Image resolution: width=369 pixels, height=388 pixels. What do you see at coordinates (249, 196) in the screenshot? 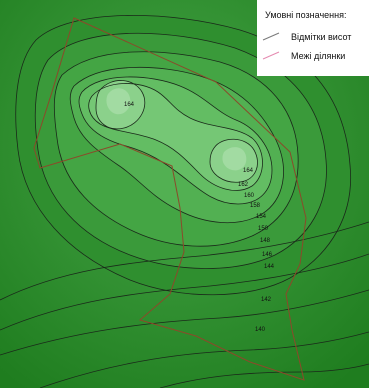
I see `elevation-label: 160` at bounding box center [249, 196].